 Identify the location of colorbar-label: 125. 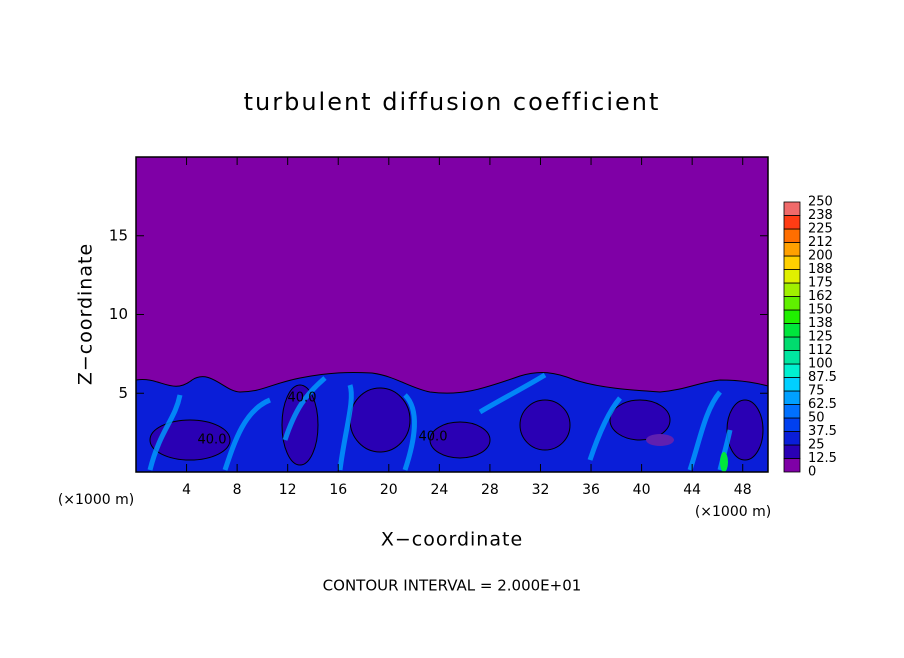
(820, 337).